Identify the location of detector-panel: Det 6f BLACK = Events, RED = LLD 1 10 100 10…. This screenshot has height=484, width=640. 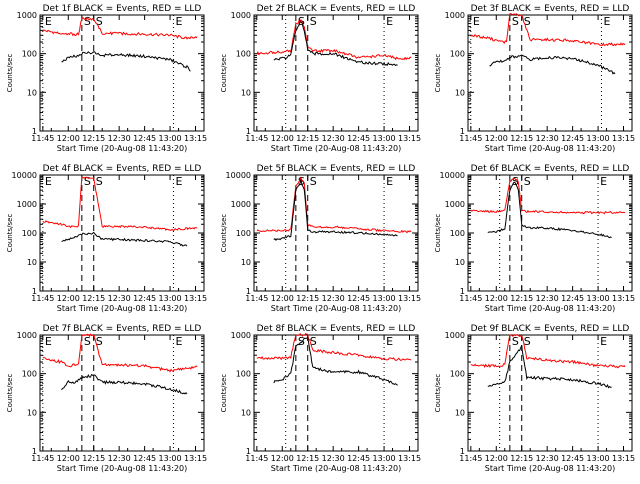
(534, 238).